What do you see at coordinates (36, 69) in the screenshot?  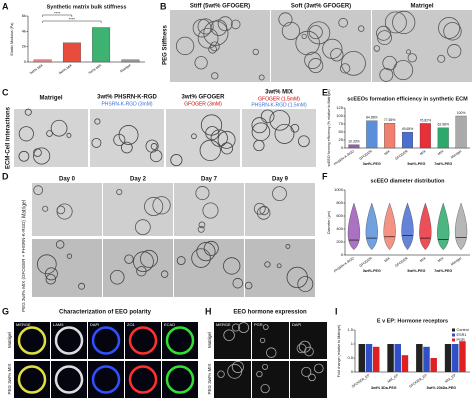 I see `x-tick-label: 3wt% MIX` at bounding box center [36, 69].